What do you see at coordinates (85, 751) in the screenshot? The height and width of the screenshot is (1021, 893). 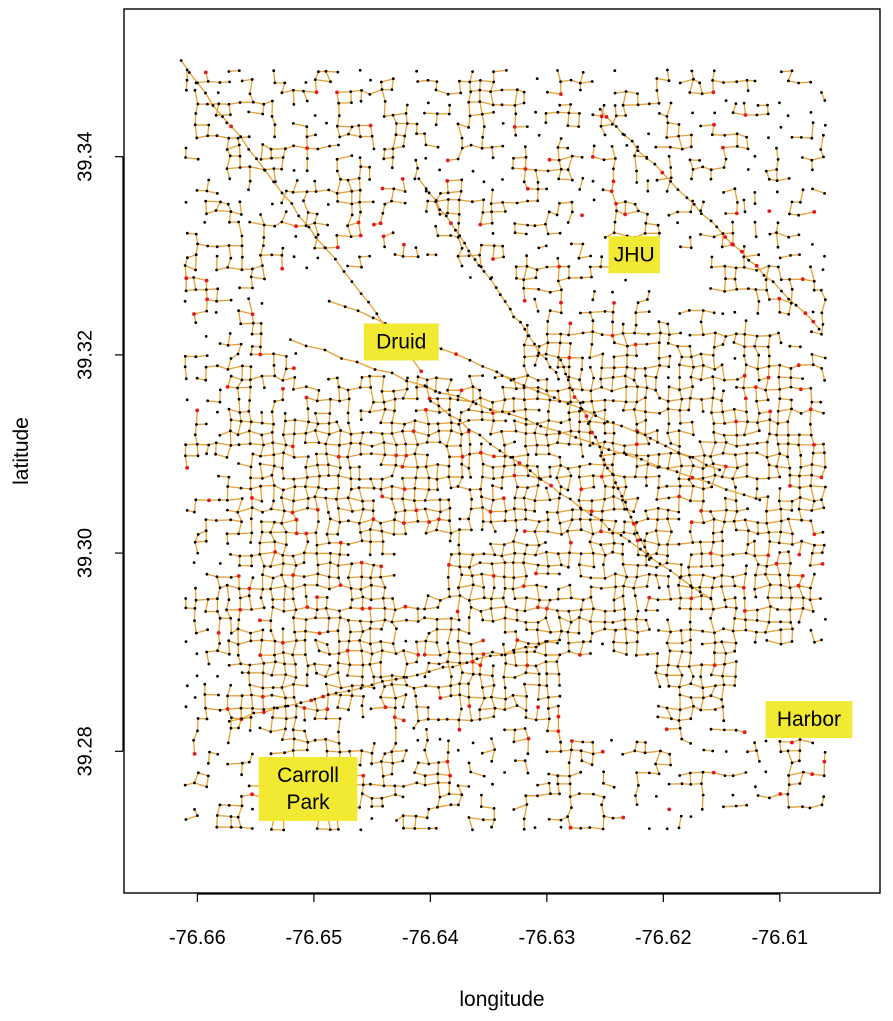 I see `y-tick-label: 39.28` at bounding box center [85, 751].